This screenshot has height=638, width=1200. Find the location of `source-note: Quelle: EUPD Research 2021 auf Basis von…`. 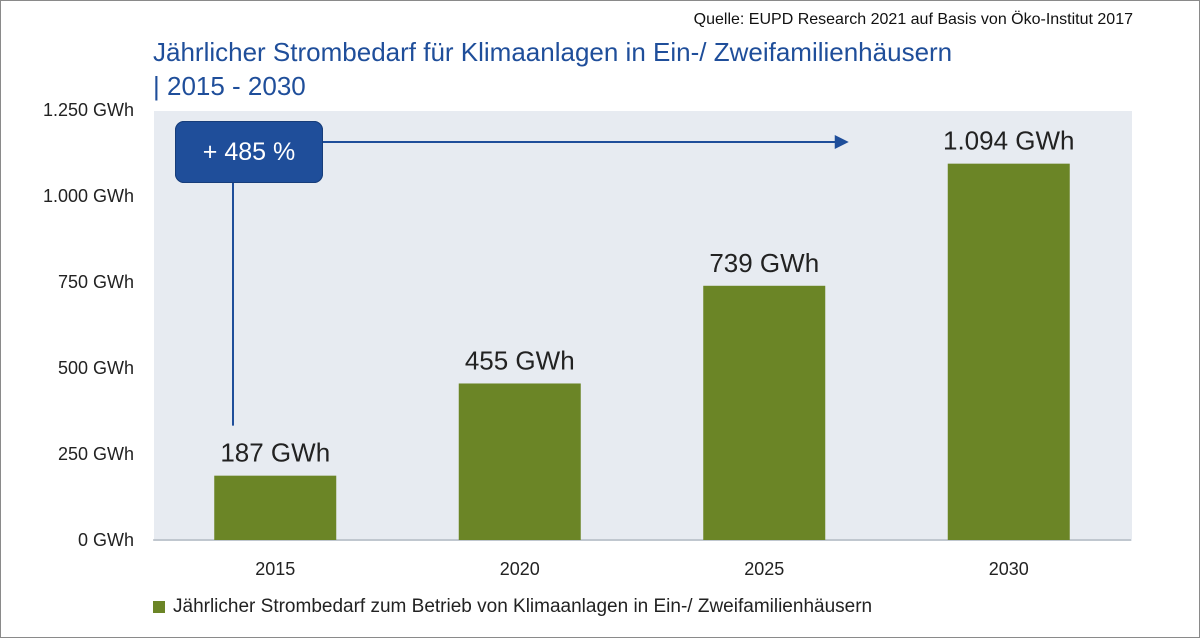

source-note: Quelle: EUPD Research 2021 auf Basis von… is located at coordinates (913, 19).